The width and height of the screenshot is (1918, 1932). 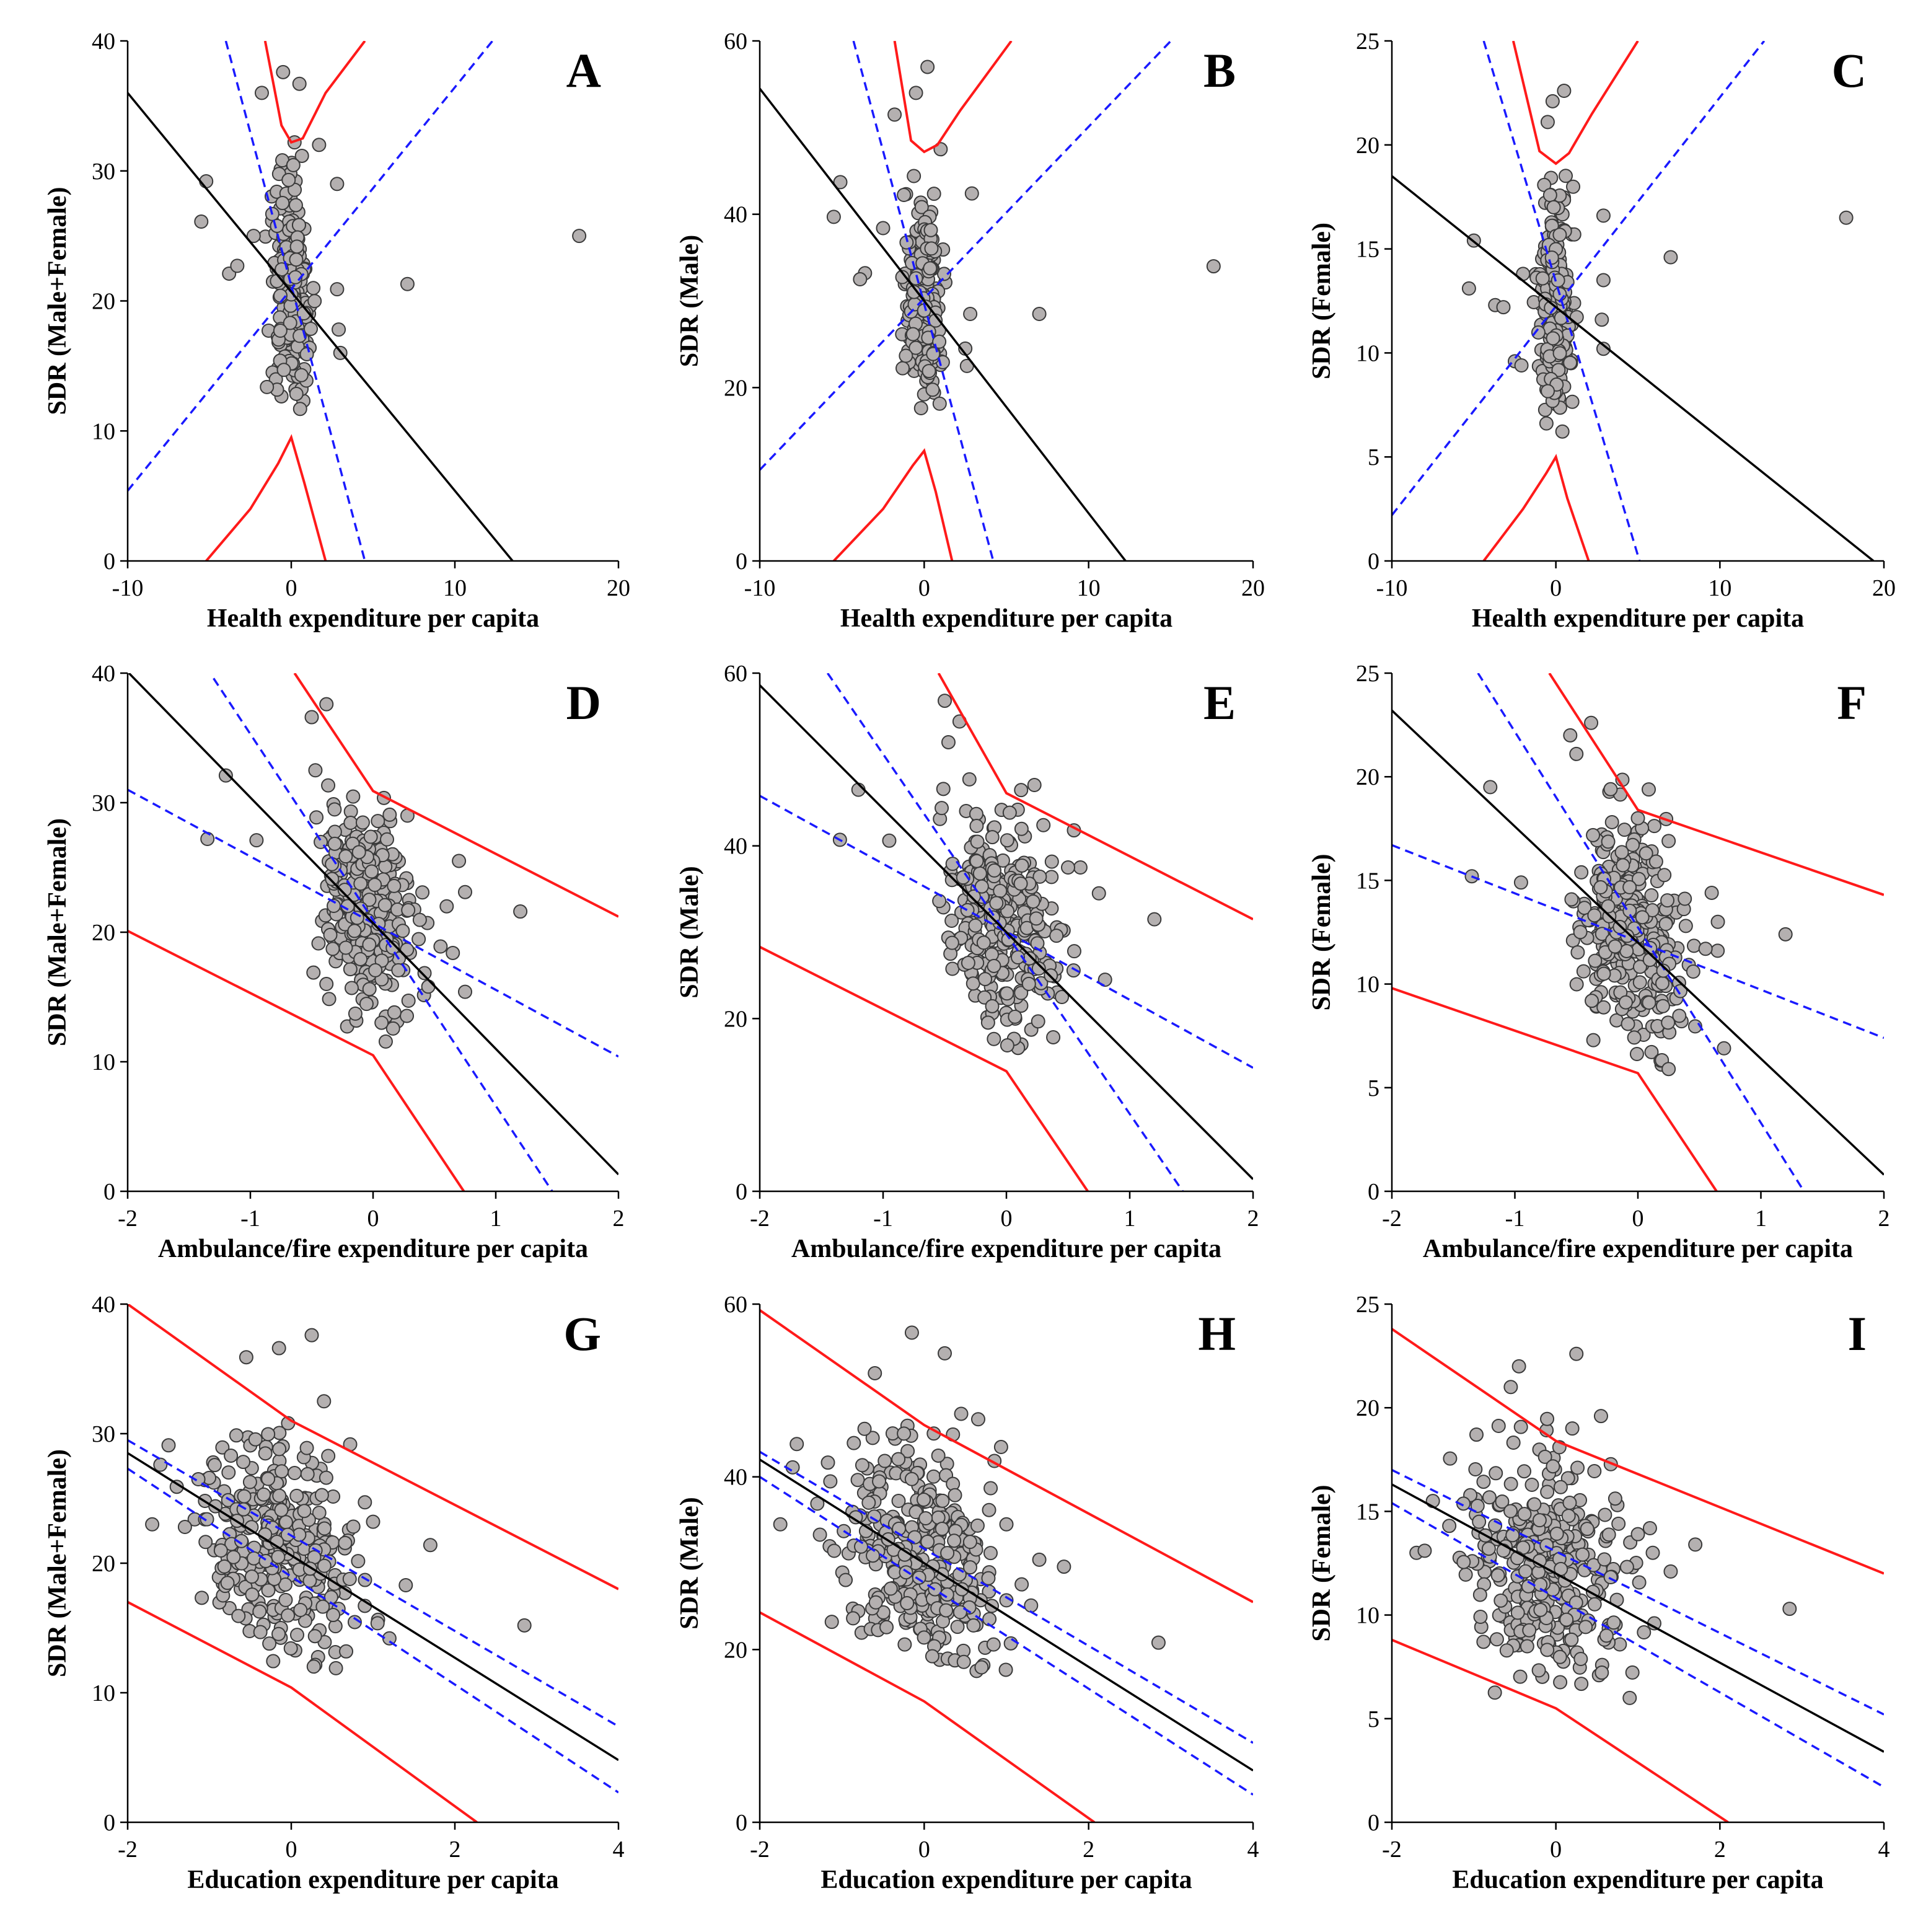 What do you see at coordinates (455, 1850) in the screenshot?
I see `x-tick-label: 2` at bounding box center [455, 1850].